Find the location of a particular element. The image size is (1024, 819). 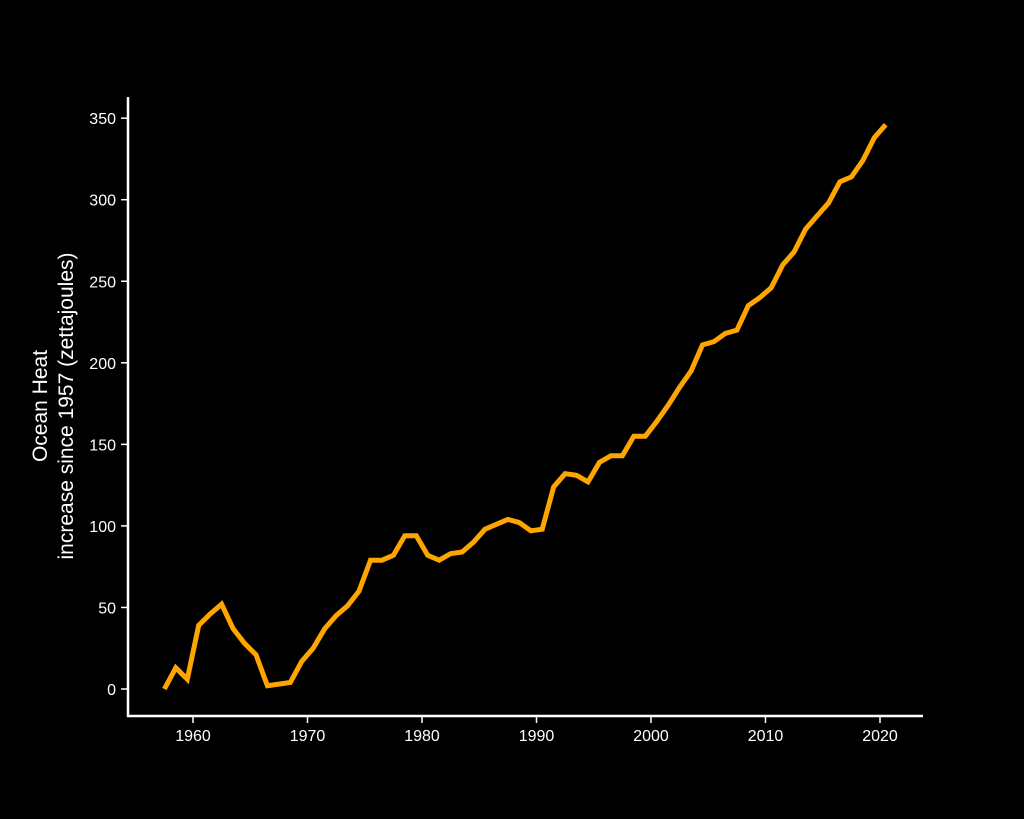

x-tick-label: 2020 is located at coordinates (880, 736).